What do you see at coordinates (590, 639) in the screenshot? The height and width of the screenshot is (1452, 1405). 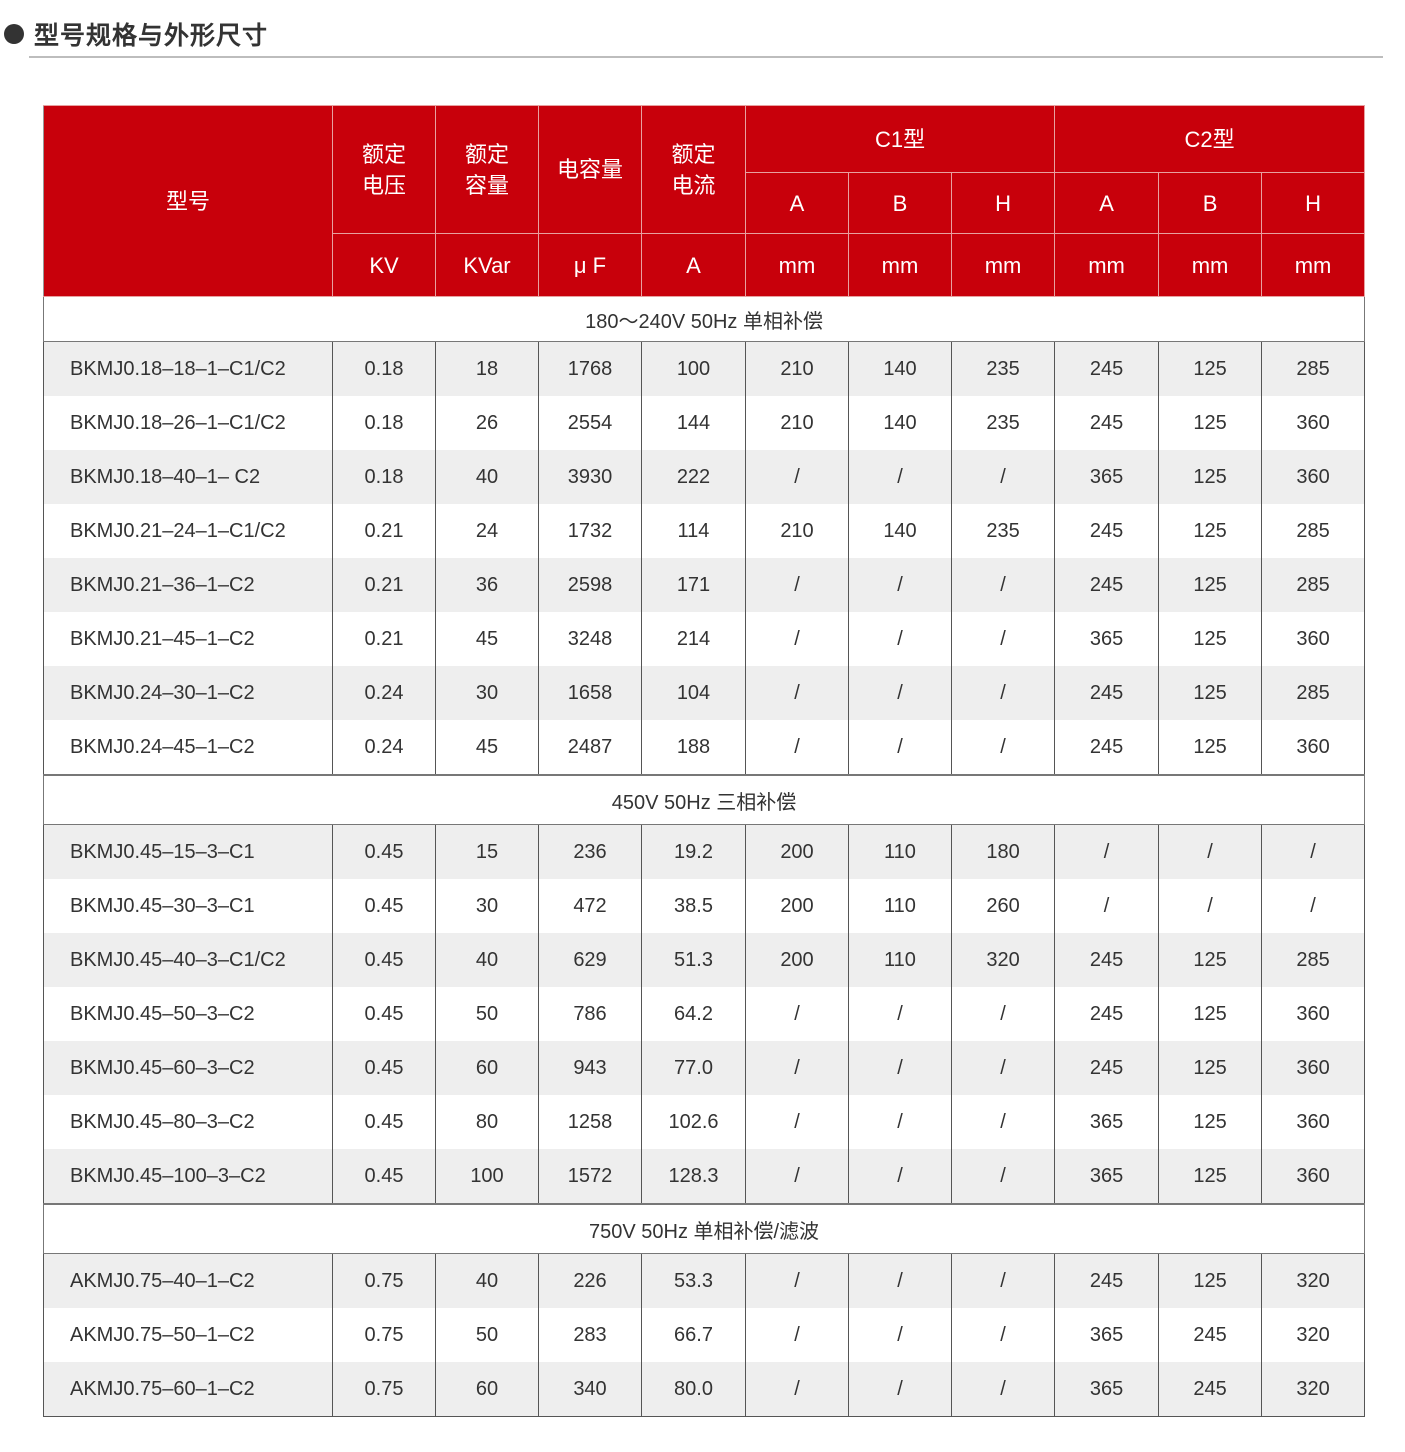 I see `value-cell: 3248` at bounding box center [590, 639].